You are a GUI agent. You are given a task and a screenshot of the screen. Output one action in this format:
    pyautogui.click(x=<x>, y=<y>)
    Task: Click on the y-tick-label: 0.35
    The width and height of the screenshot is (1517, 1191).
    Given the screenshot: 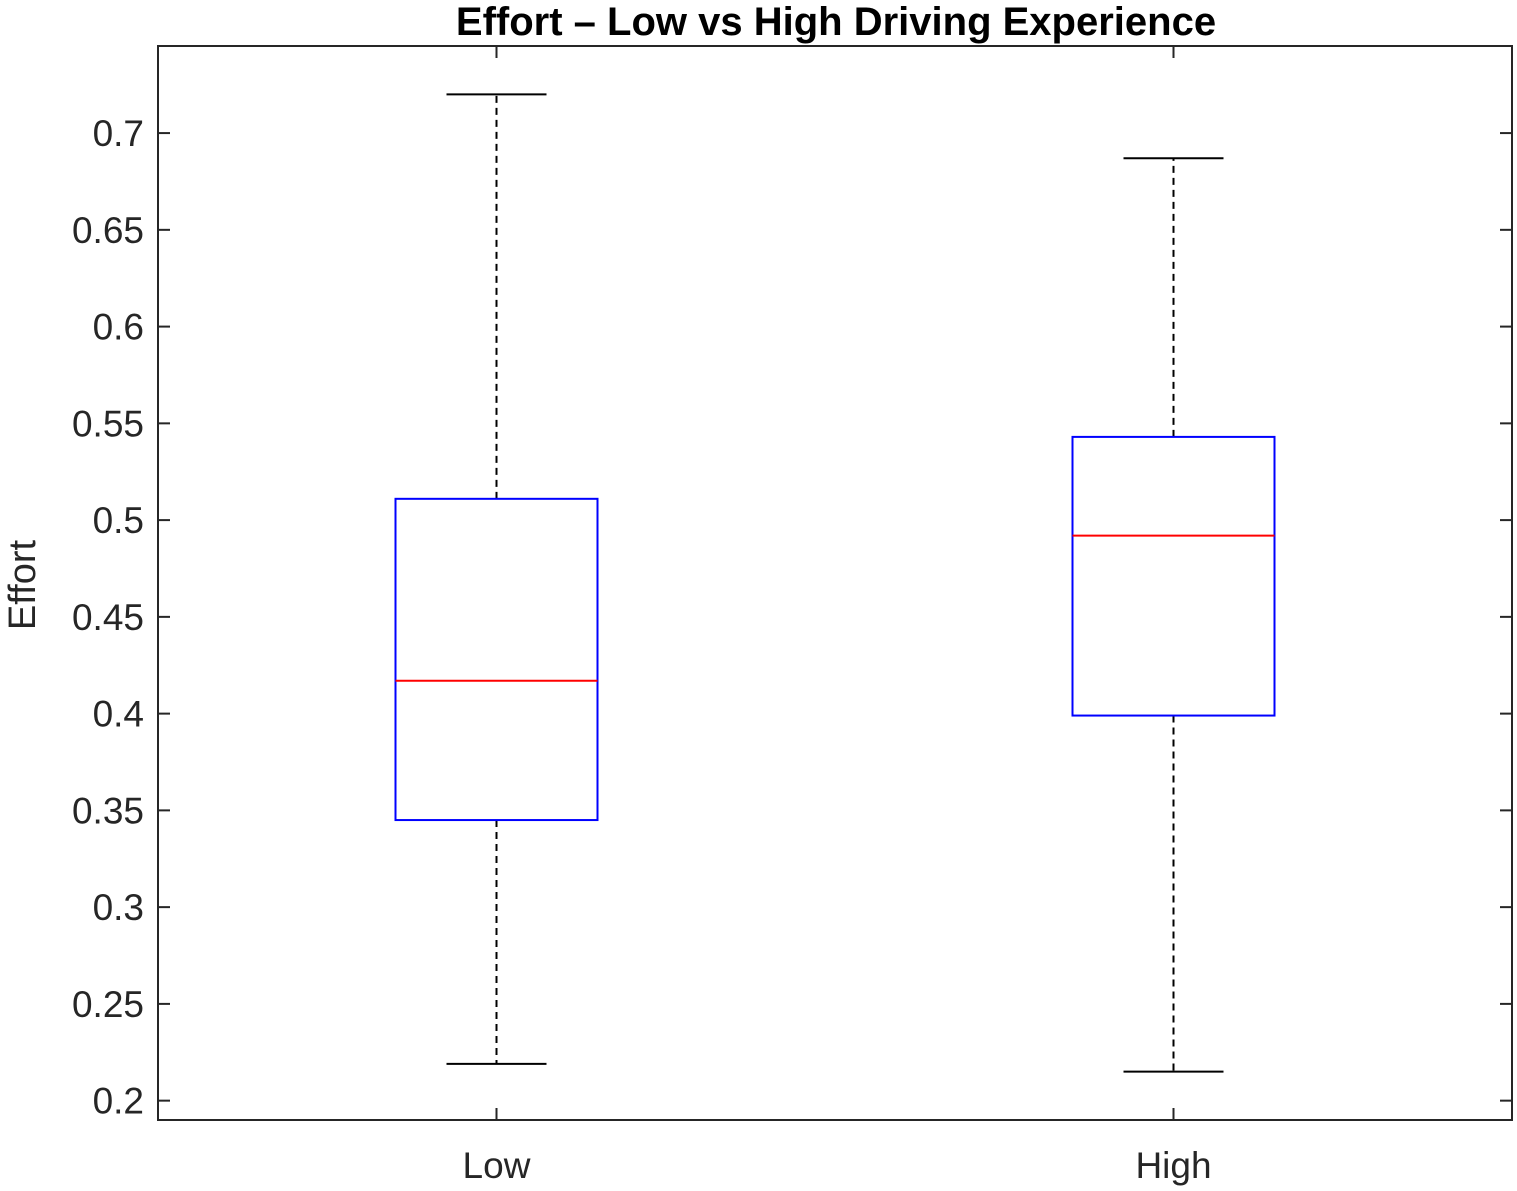 What is the action you would take?
    pyautogui.click(x=108, y=810)
    